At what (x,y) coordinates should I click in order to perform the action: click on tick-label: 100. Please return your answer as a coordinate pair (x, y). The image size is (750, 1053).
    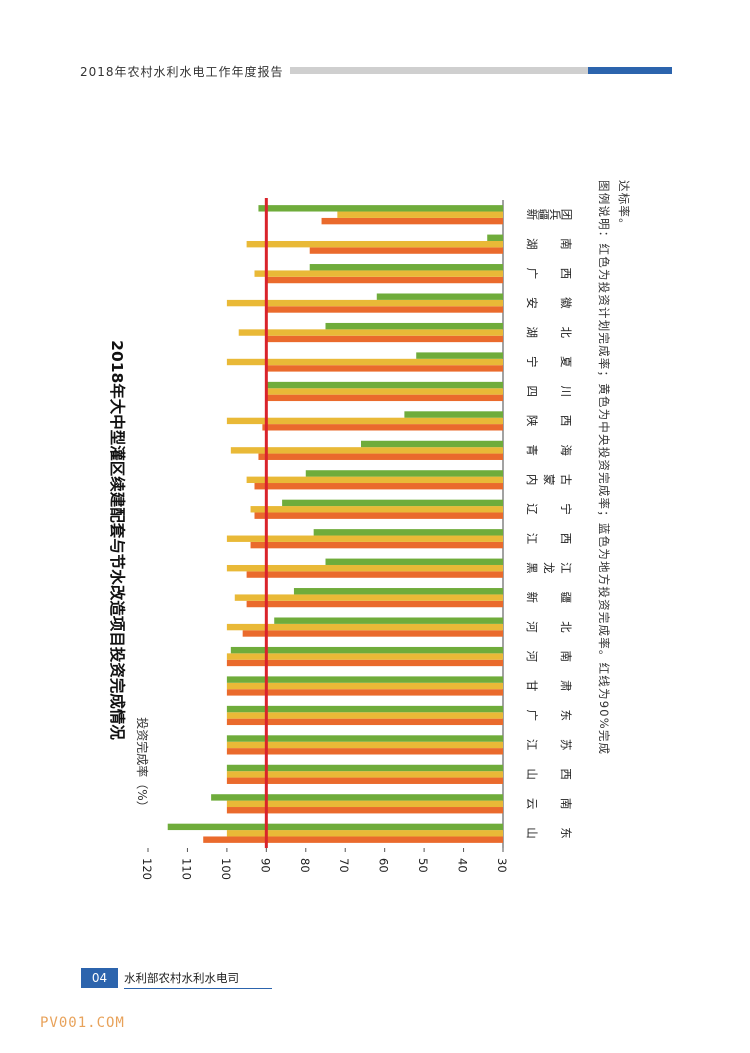
    Looking at the image, I should click on (226, 869).